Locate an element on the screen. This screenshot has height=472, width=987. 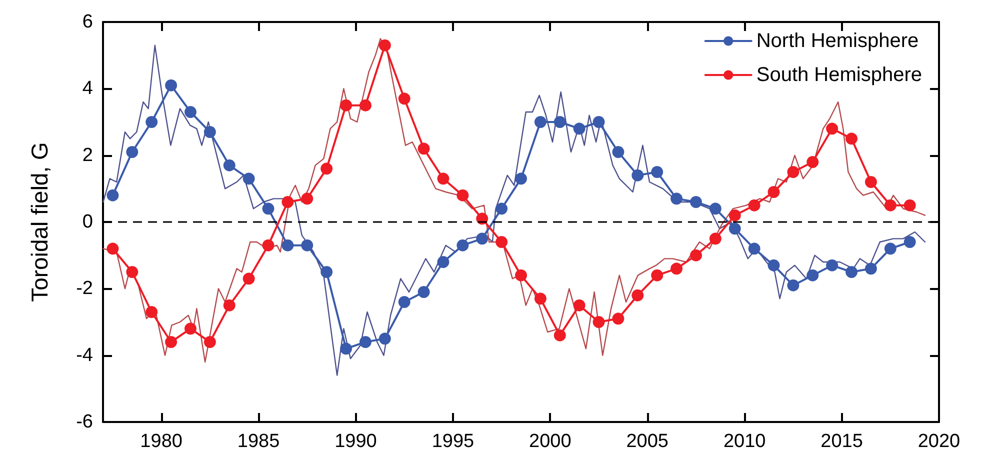
x-tick-label: 2000 is located at coordinates (550, 441).